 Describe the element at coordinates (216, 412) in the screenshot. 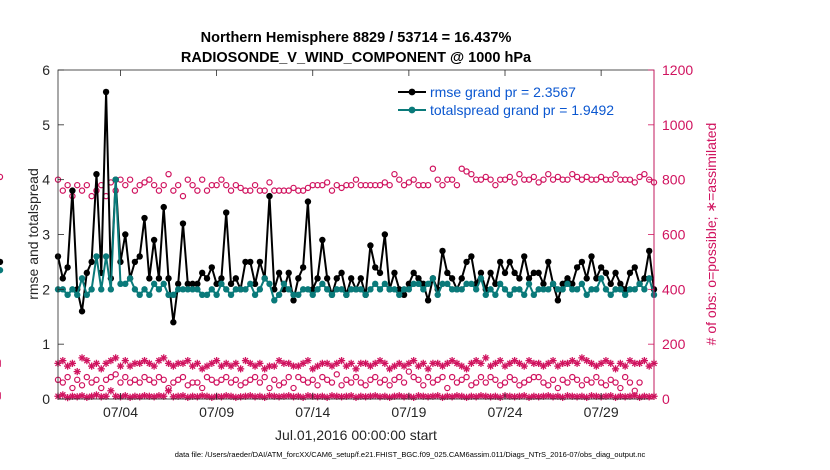

I see `x-tick-label: 07/09` at that location.